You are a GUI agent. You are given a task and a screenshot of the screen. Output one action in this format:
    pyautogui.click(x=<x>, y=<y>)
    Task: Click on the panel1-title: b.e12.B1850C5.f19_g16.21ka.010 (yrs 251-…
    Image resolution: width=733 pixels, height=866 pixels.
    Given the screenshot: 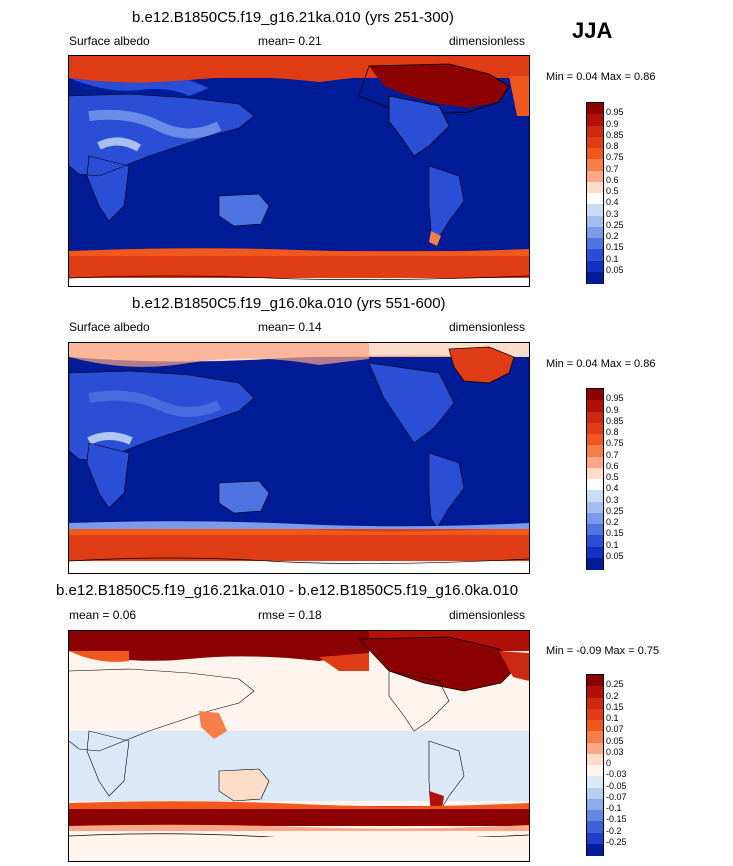 What is the action you would take?
    pyautogui.click(x=293, y=17)
    